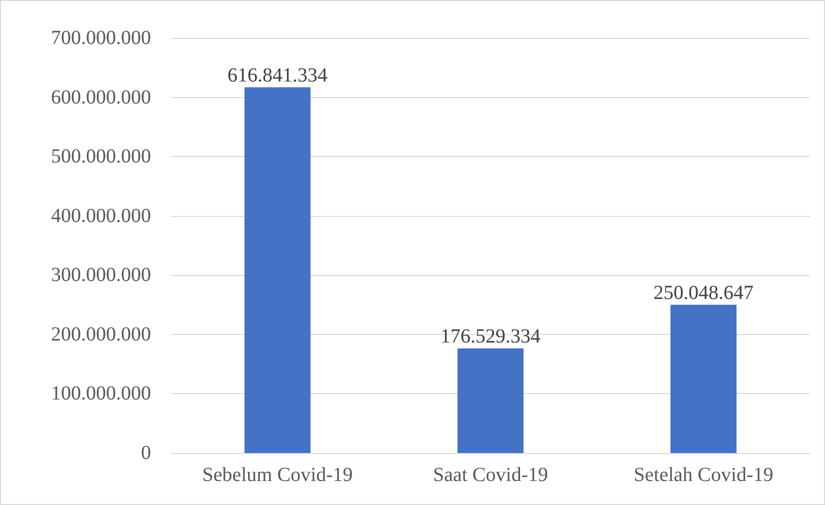 The image size is (825, 505). I want to click on x-tick-label: Sebelum Covid-19, so click(277, 475).